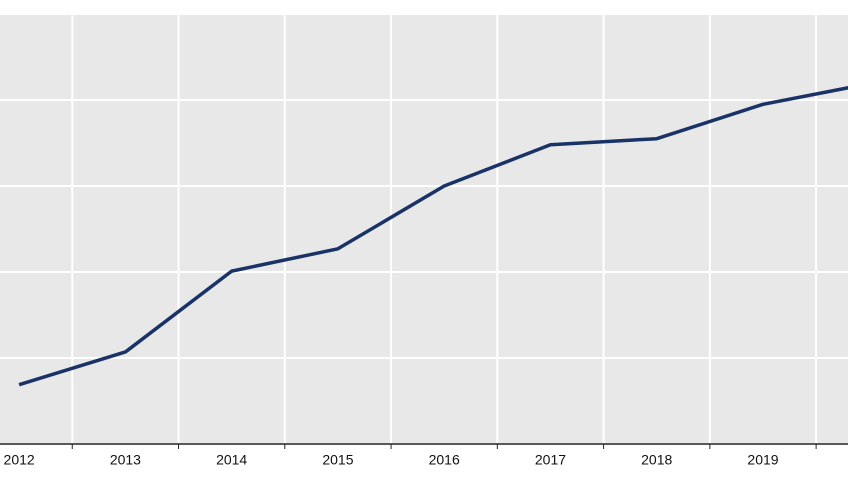  What do you see at coordinates (550, 460) in the screenshot?
I see `x-tick-label: 2017` at bounding box center [550, 460].